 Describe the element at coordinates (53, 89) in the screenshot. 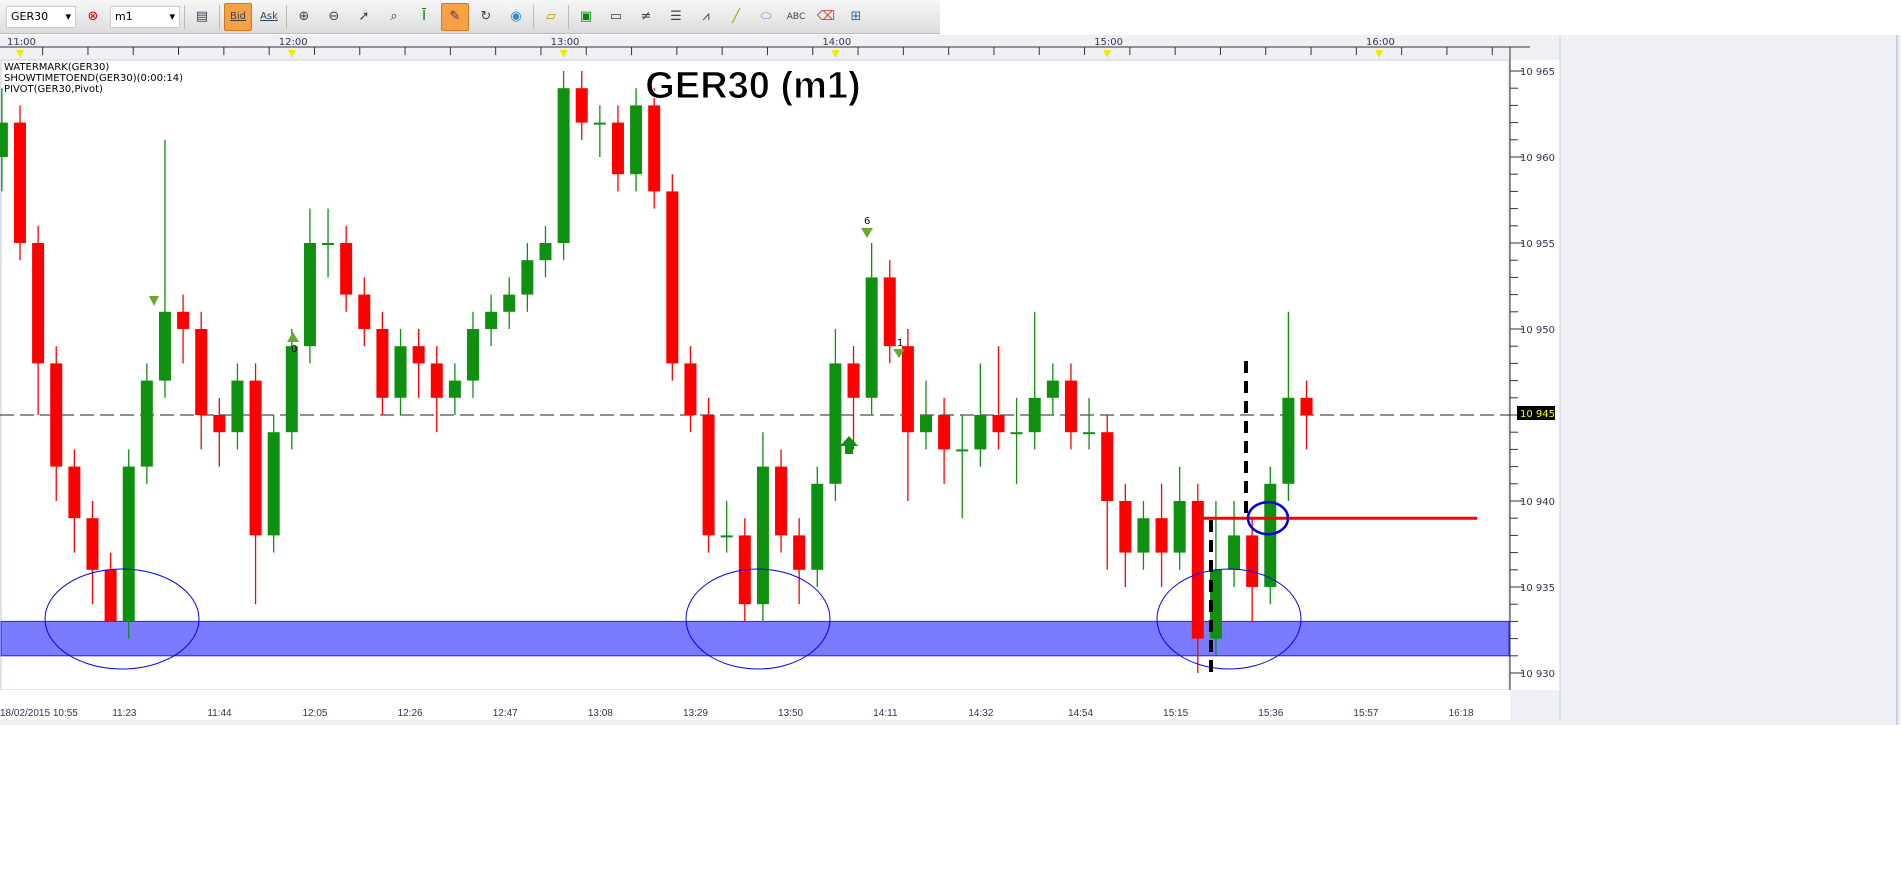

I see `indicator-label: PIVOT(GER30,Pivot)` at that location.